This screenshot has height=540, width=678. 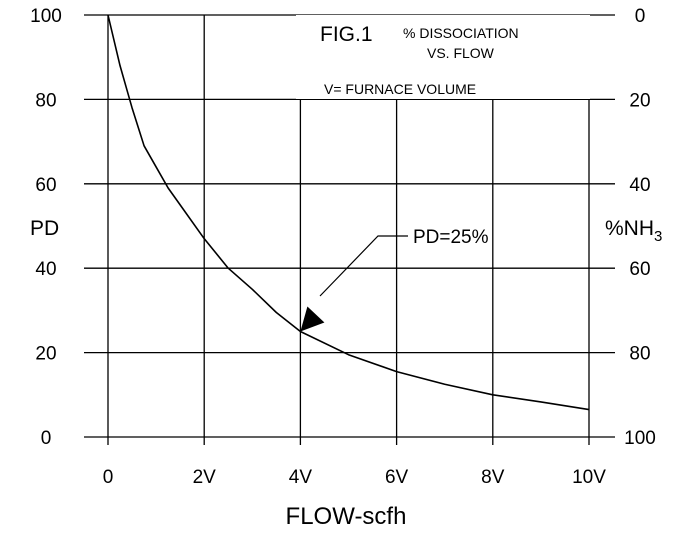 I want to click on x-tick-label: 6V, so click(x=397, y=477).